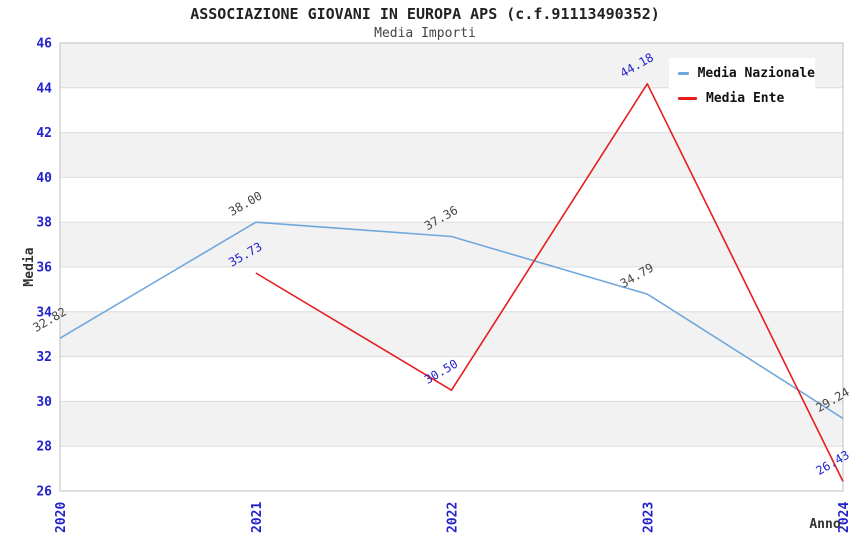 The image size is (850, 550). What do you see at coordinates (44, 357) in the screenshot?
I see `y-tick-label: 32` at bounding box center [44, 357].